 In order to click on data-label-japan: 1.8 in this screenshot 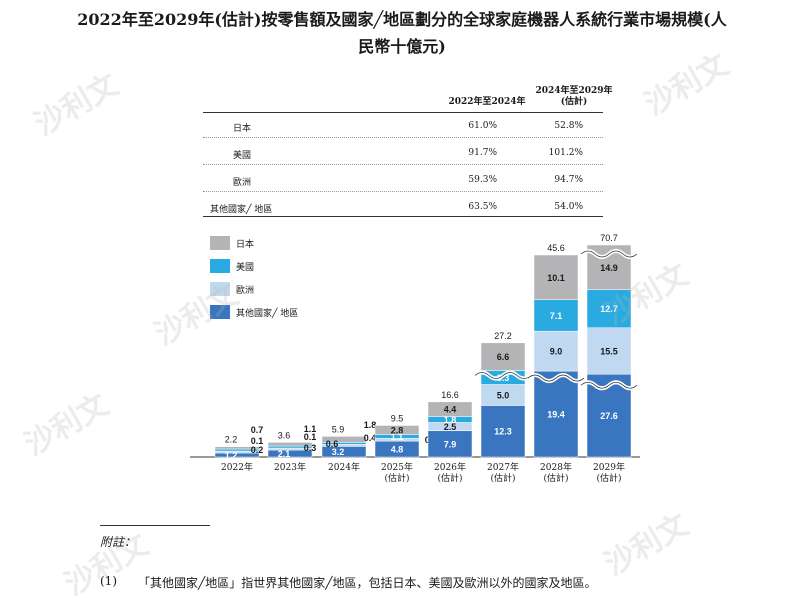, I will do `click(370, 425)`.